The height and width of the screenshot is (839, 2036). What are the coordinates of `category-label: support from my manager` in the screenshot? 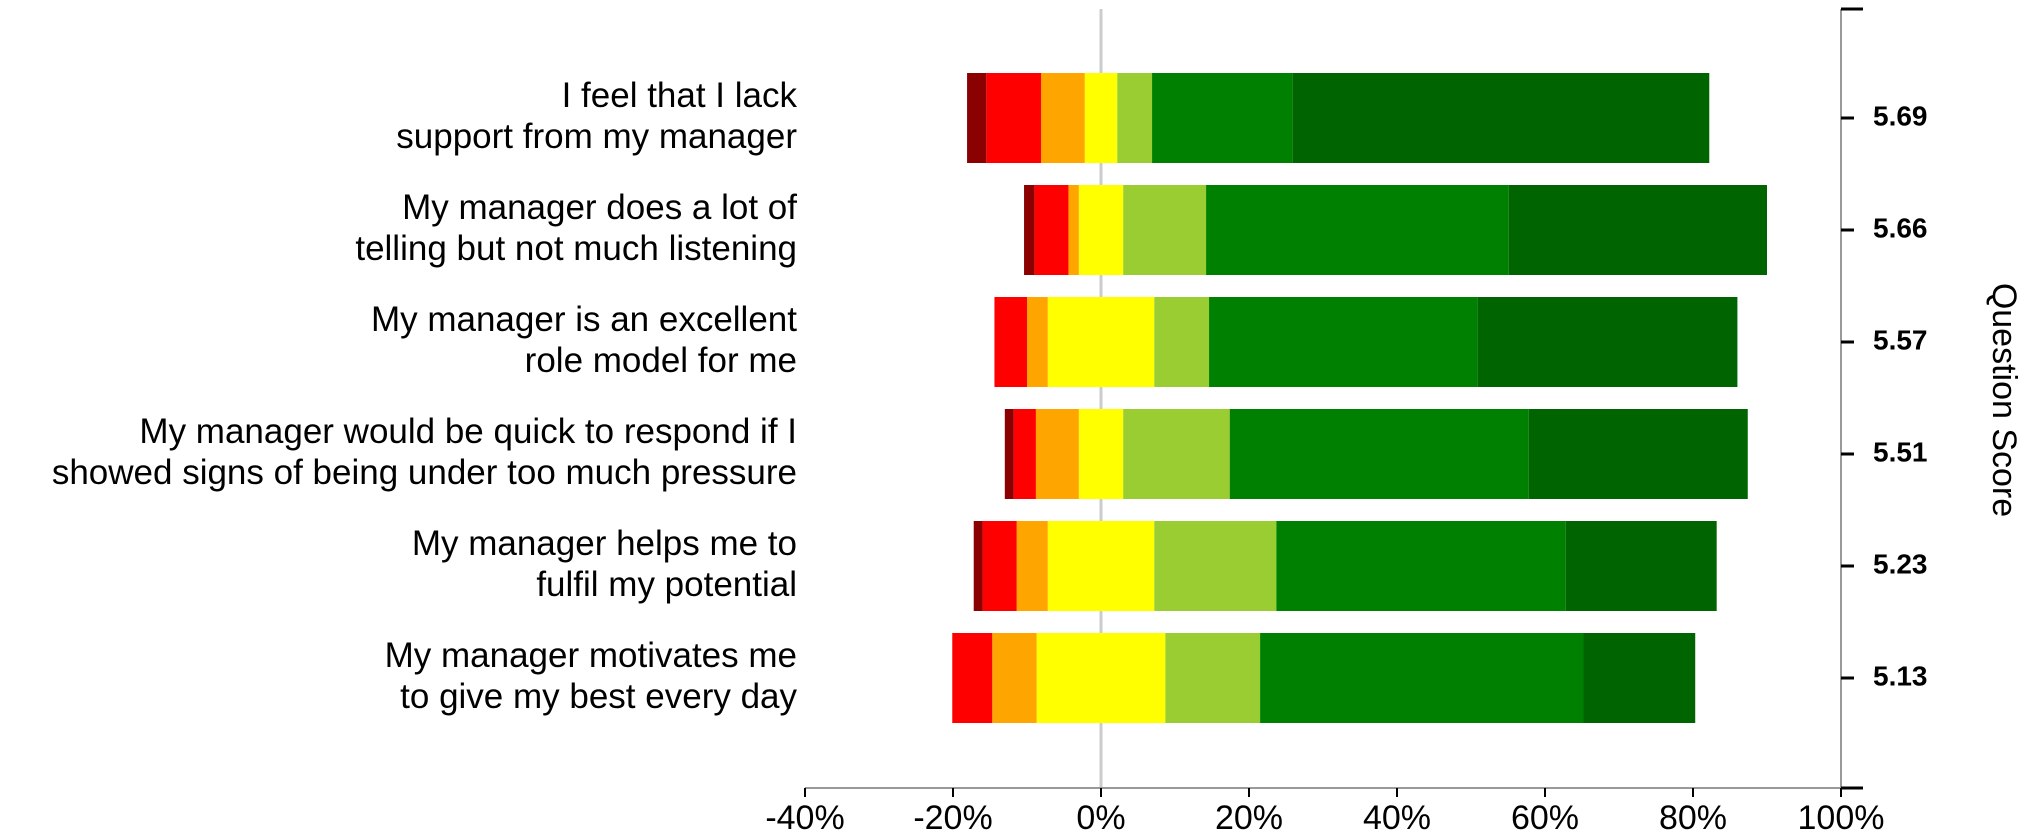 It's located at (596, 136).